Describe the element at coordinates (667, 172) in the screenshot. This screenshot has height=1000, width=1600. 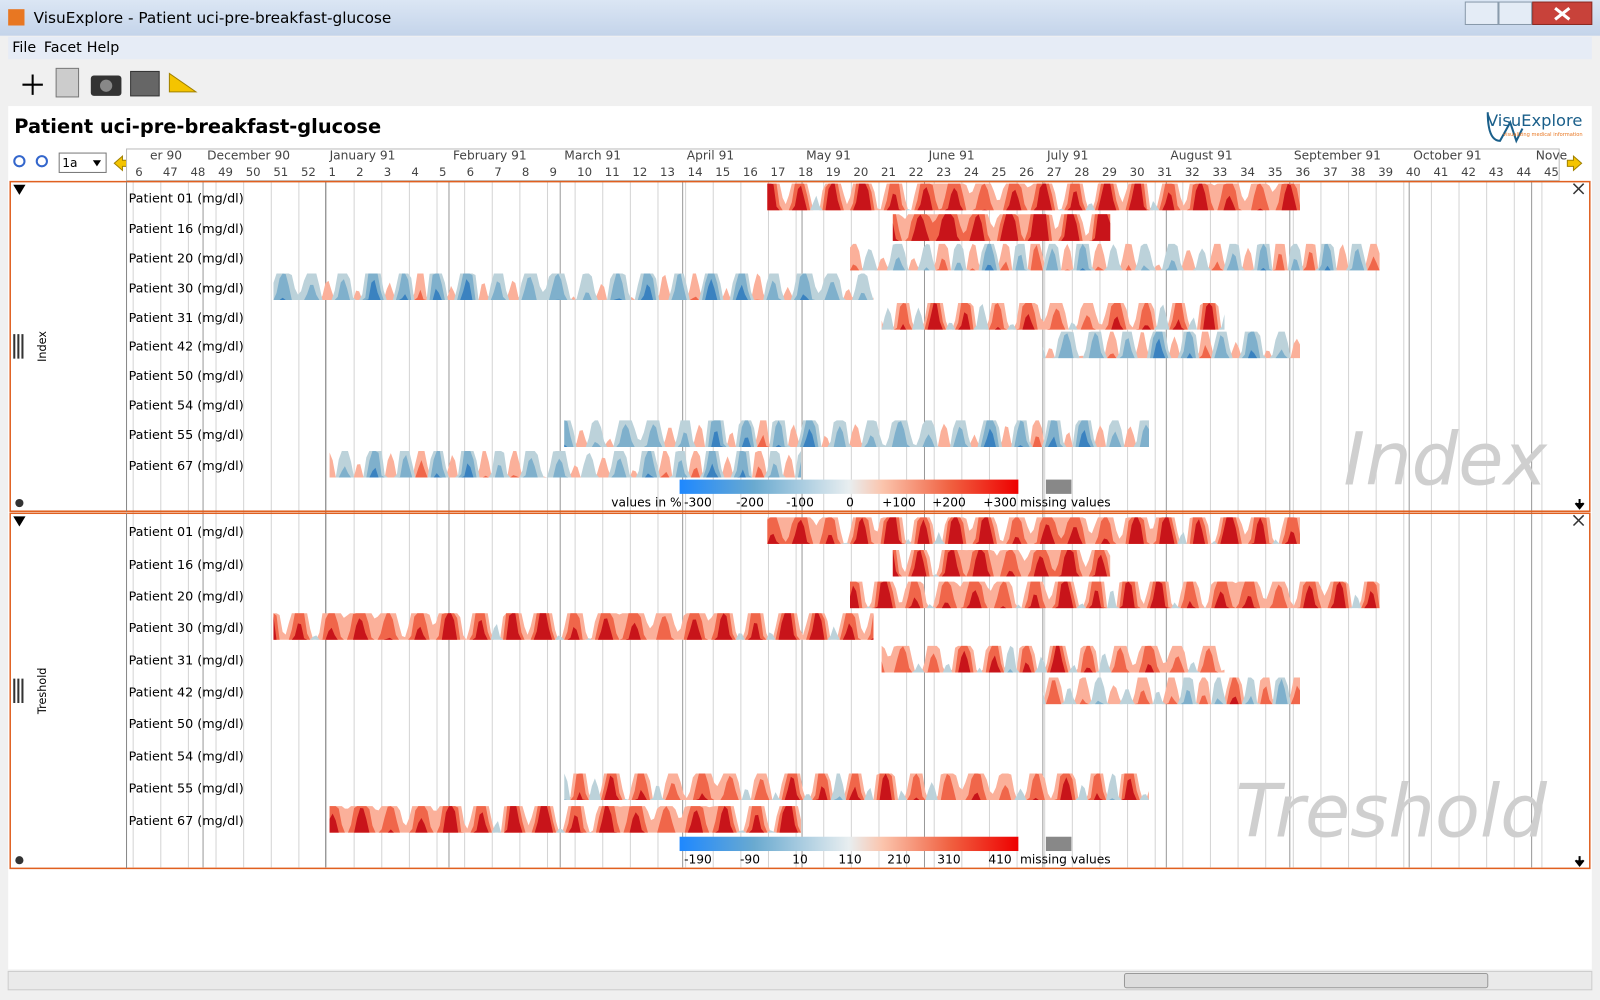
I see `week-label: 13` at that location.